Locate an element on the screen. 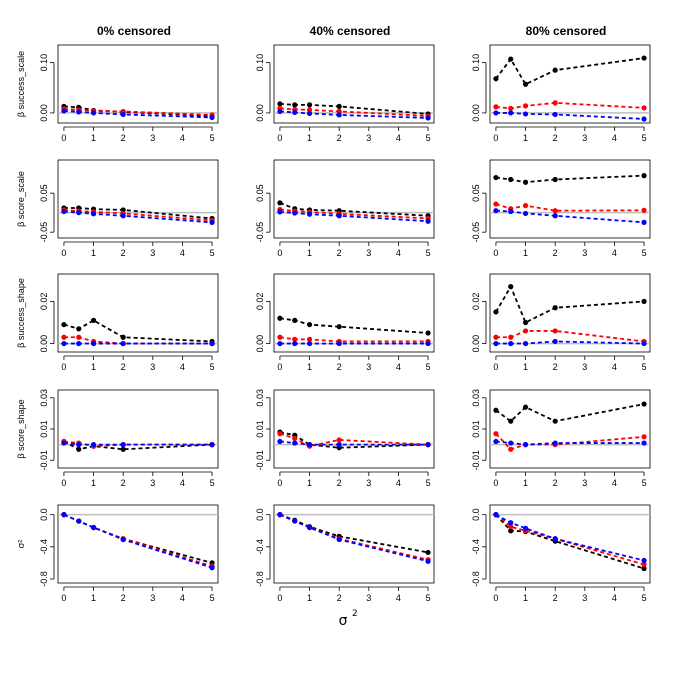 Image resolution: width=700 pixels, height=700 pixels. y-axis: 0.00 0.10 is located at coordinates (263, 88).